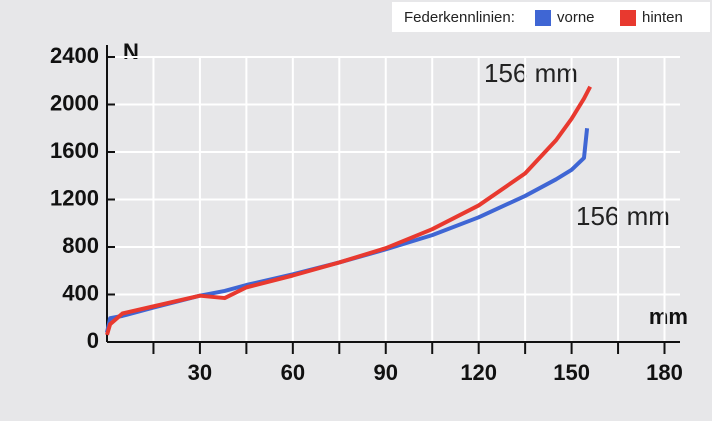  What do you see at coordinates (386, 372) in the screenshot?
I see `x-tick-label: 90` at bounding box center [386, 372].